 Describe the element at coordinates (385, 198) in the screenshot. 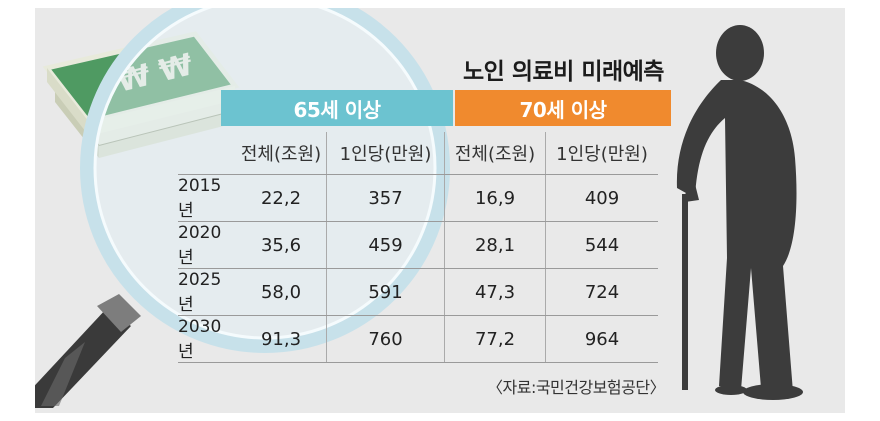

I see `table-cell: 357` at that location.